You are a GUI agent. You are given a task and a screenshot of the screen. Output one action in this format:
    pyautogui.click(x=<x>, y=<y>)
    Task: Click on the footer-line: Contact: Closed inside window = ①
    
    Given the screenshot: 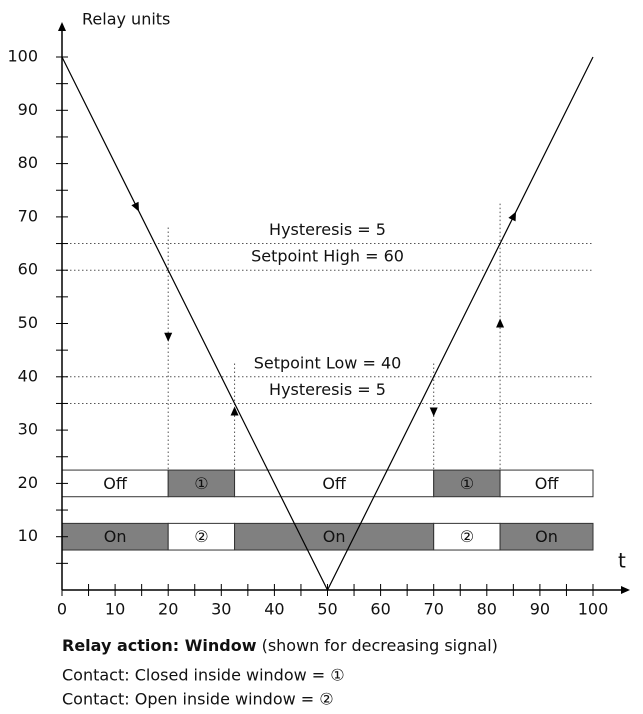 What is the action you would take?
    pyautogui.click(x=203, y=675)
    